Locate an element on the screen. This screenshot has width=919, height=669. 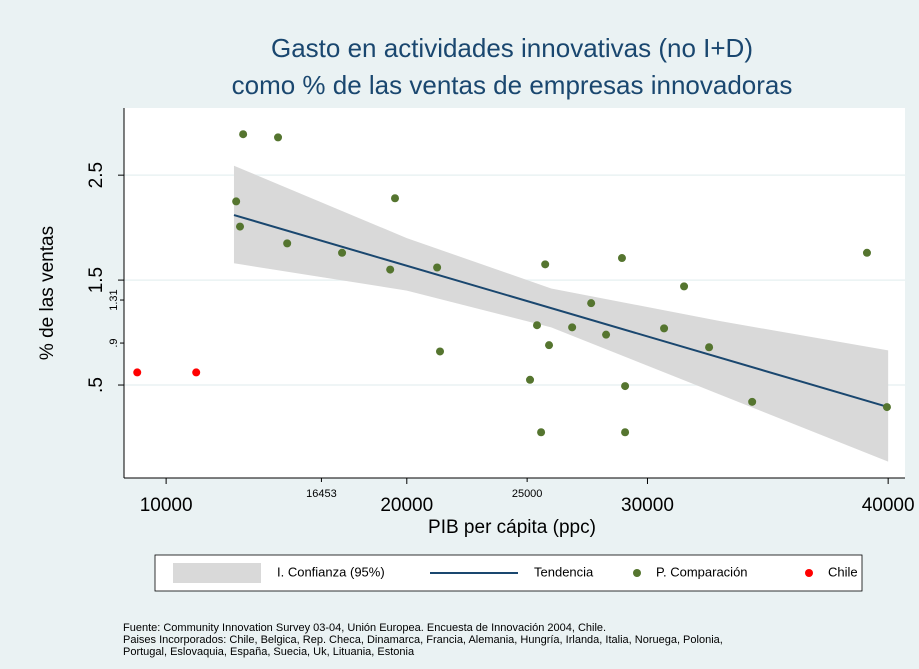
x-tick-label: 30000 is located at coordinates (647, 505).